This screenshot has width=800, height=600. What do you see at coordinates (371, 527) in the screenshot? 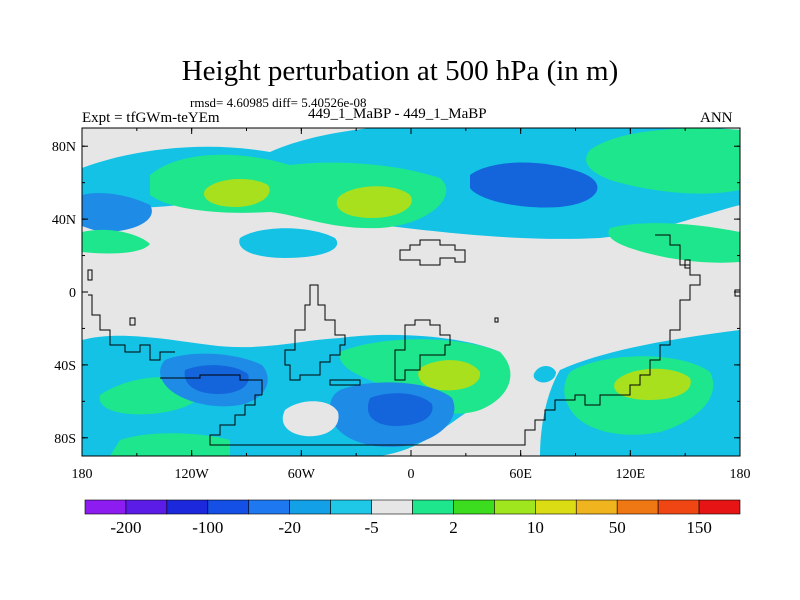
I see `colorbar-label: -5` at bounding box center [371, 527].